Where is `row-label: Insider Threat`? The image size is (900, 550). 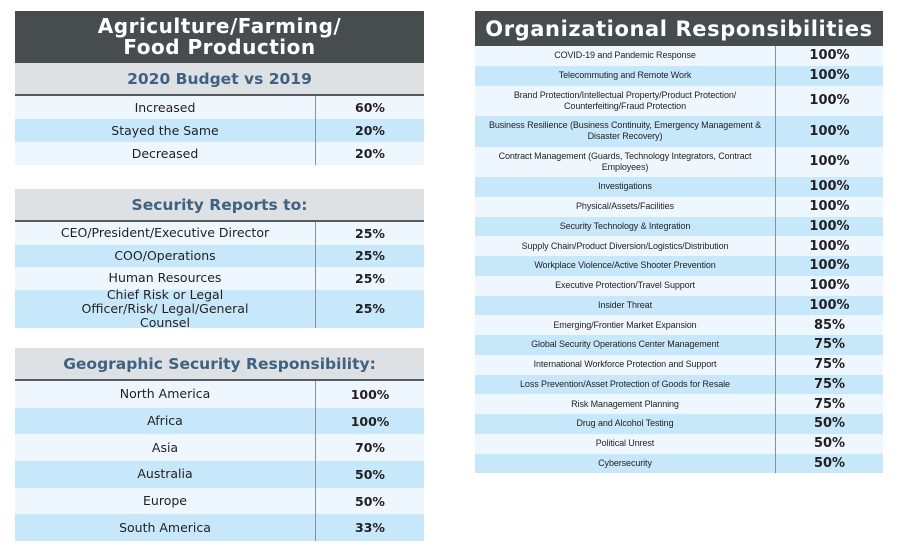
row-label: Insider Threat is located at coordinates (625, 305).